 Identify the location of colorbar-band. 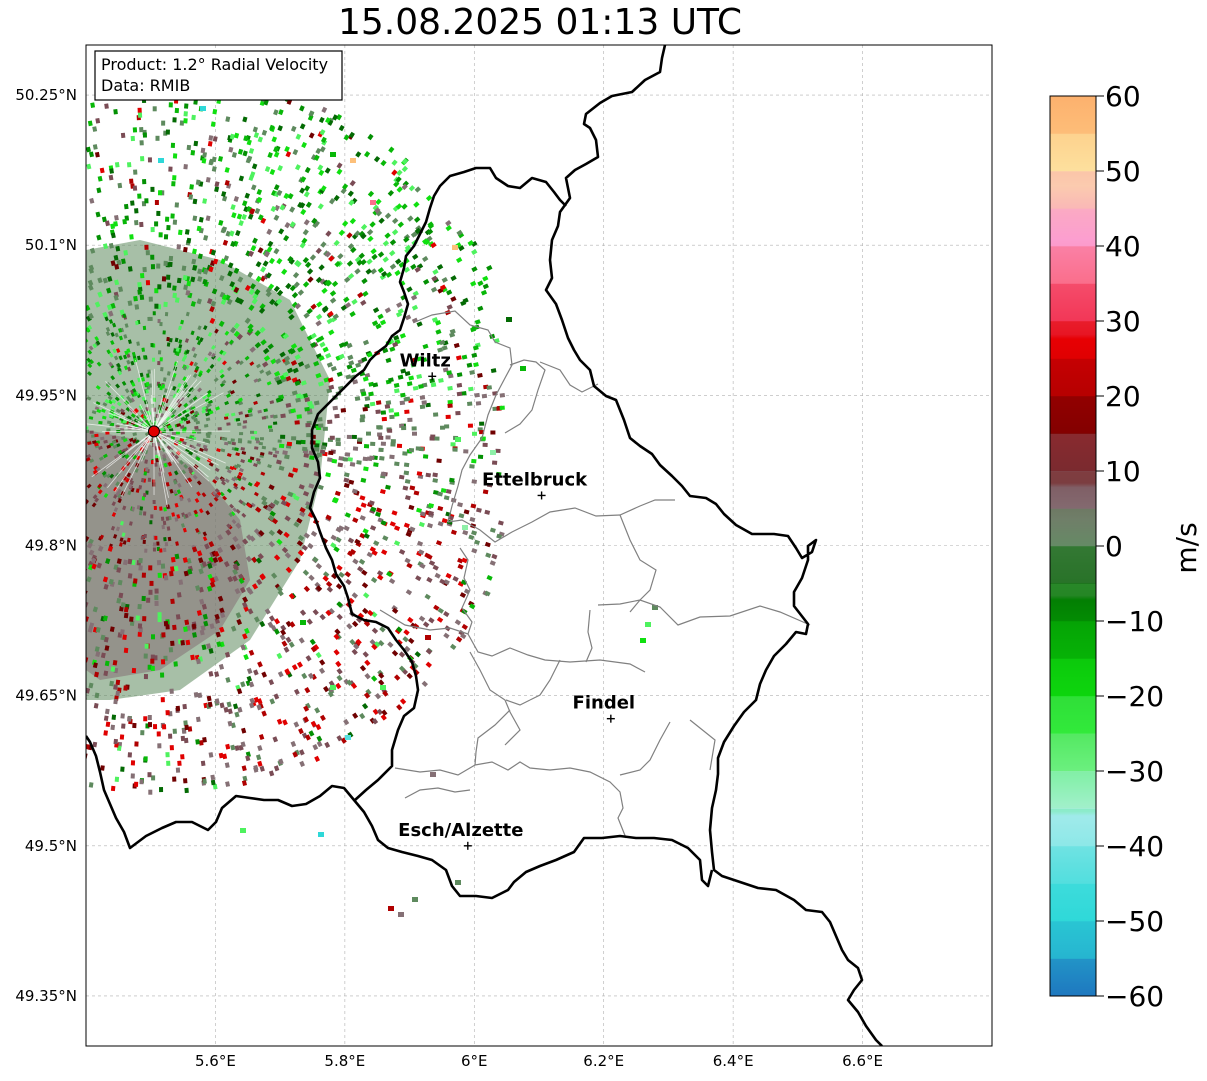
(1073, 190).